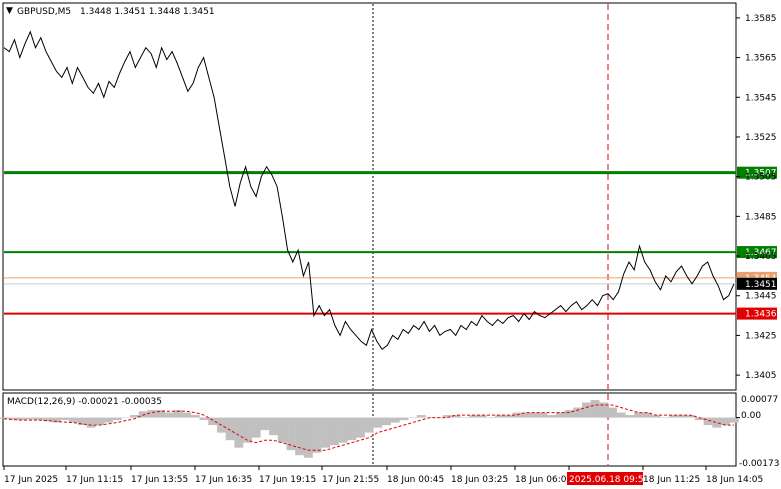  What do you see at coordinates (671, 480) in the screenshot?
I see `time-tick-label: 18 Jun 11:25` at bounding box center [671, 480].